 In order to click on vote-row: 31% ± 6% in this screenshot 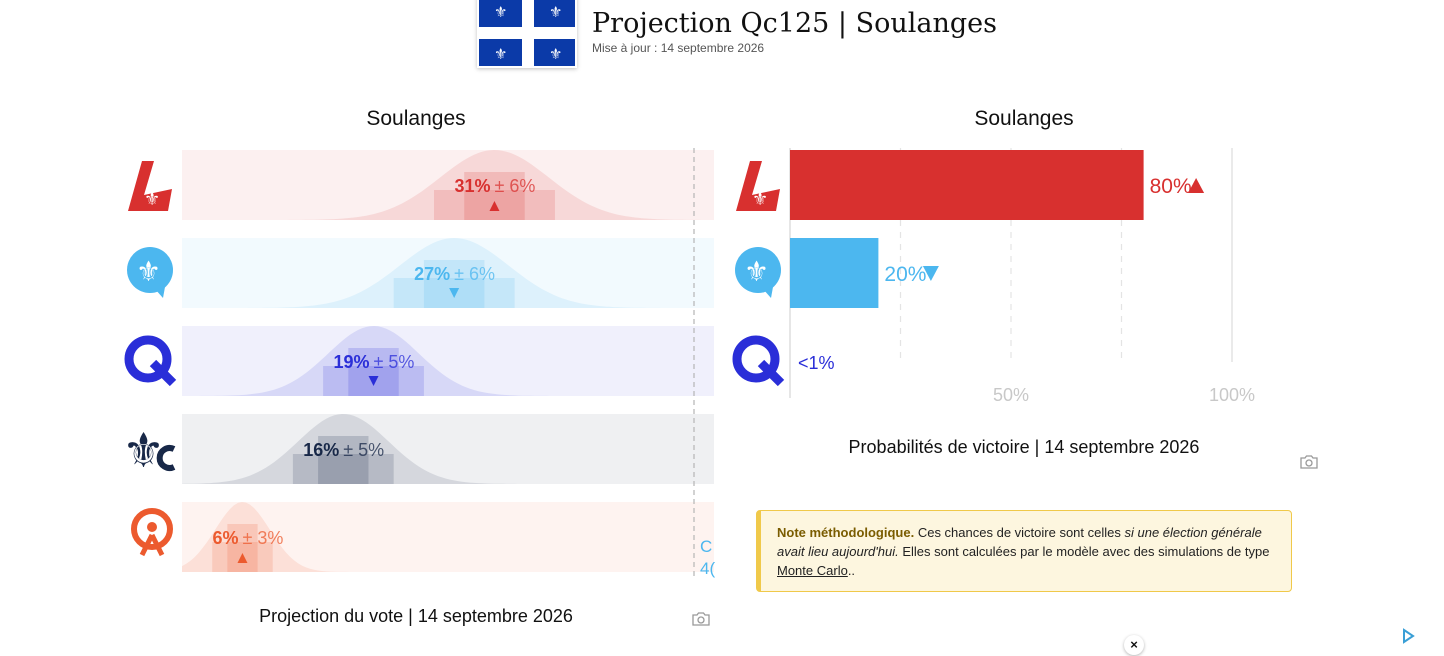, I will do `click(448, 185)`.